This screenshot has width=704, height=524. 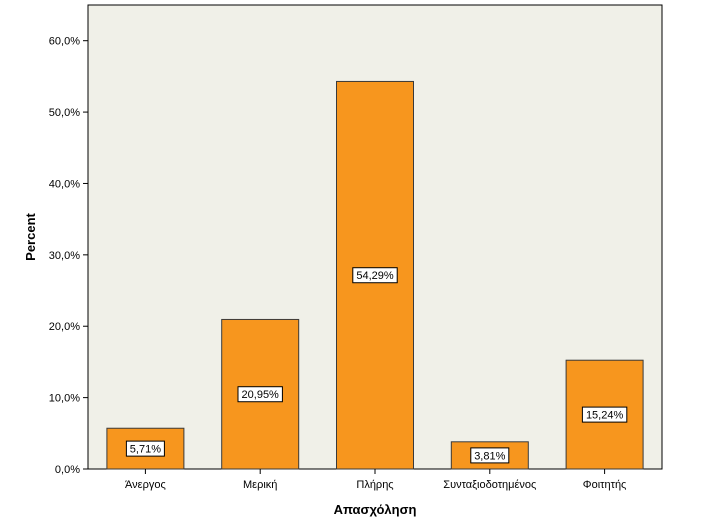 I want to click on data-label: 3,81%, so click(x=489, y=456).